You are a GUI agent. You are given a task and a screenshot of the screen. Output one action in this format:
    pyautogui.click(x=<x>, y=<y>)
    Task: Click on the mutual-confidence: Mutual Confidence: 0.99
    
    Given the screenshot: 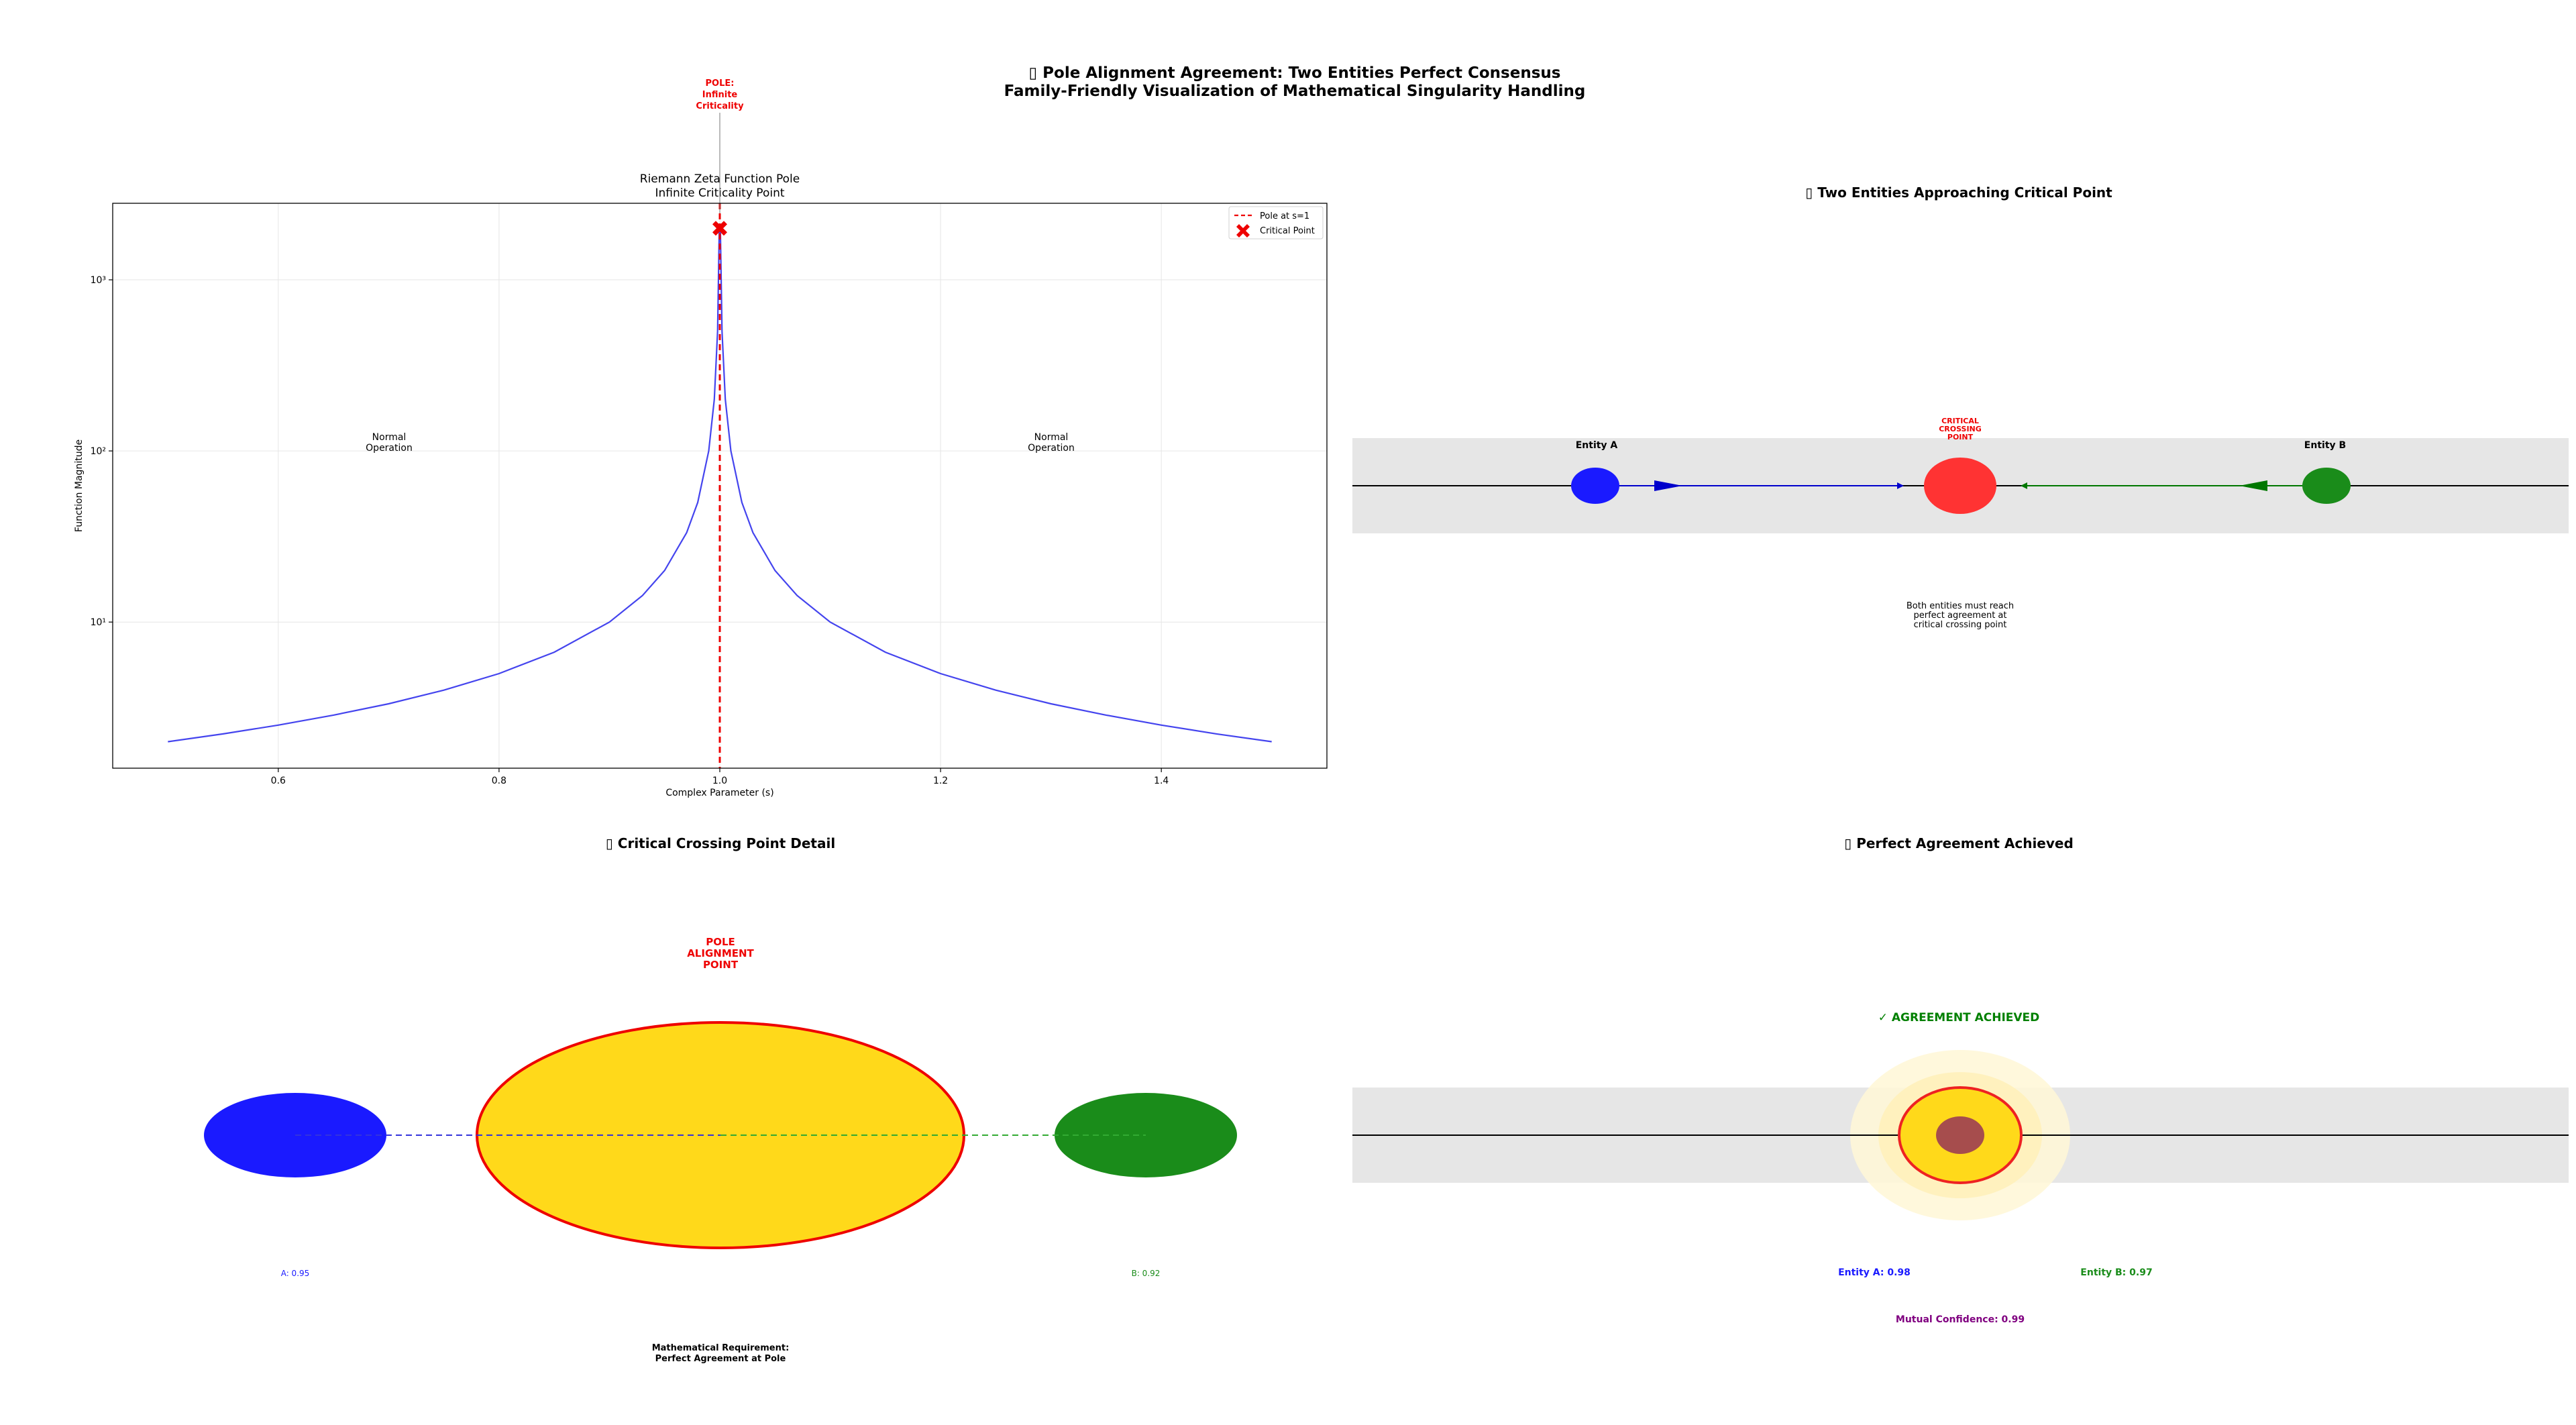 What is the action you would take?
    pyautogui.click(x=1960, y=1319)
    